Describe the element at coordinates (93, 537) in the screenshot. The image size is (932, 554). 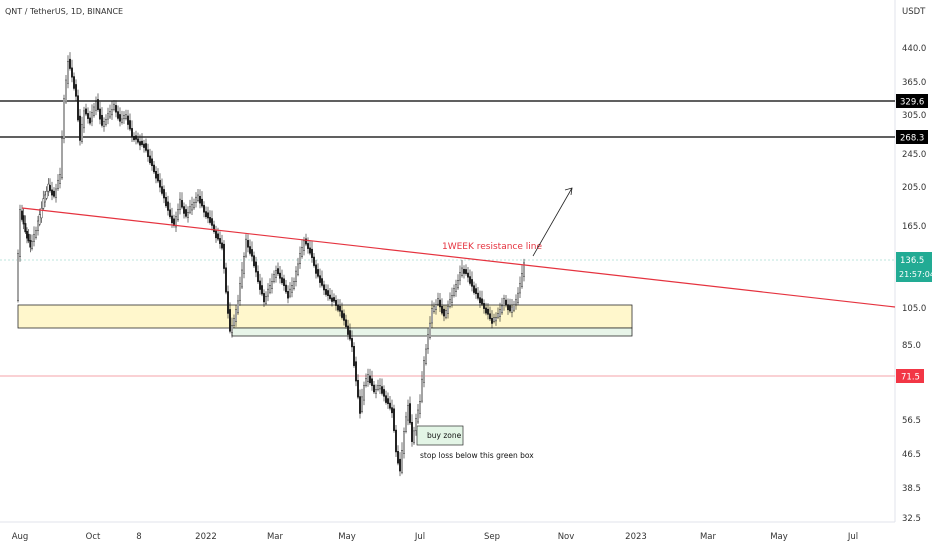
I see `time-tick-1: Oct` at that location.